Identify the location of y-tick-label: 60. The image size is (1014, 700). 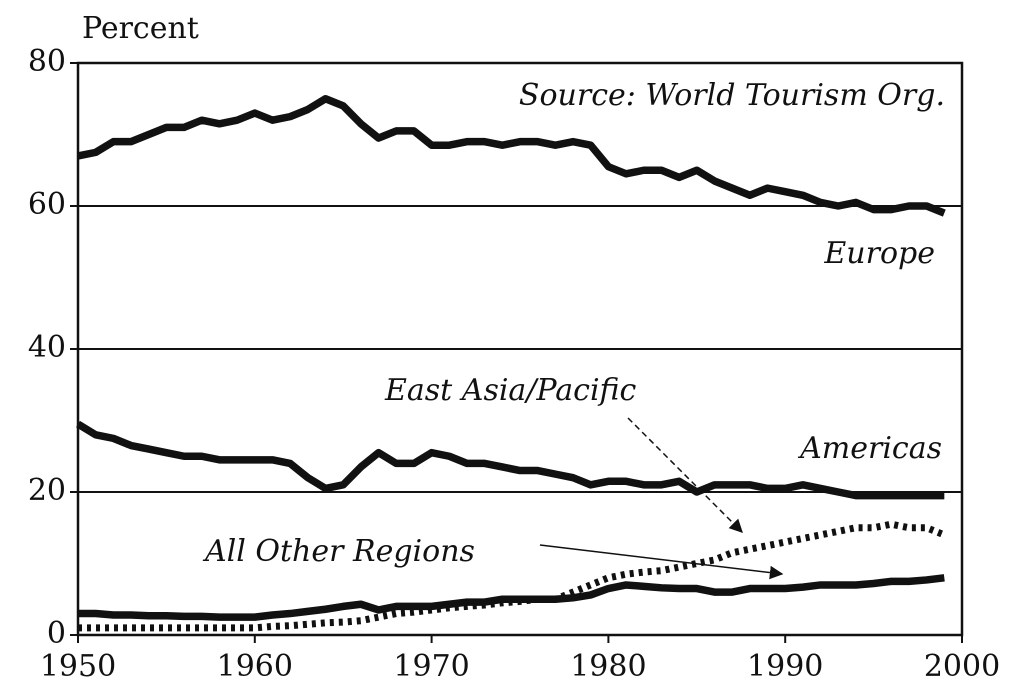
(47, 204).